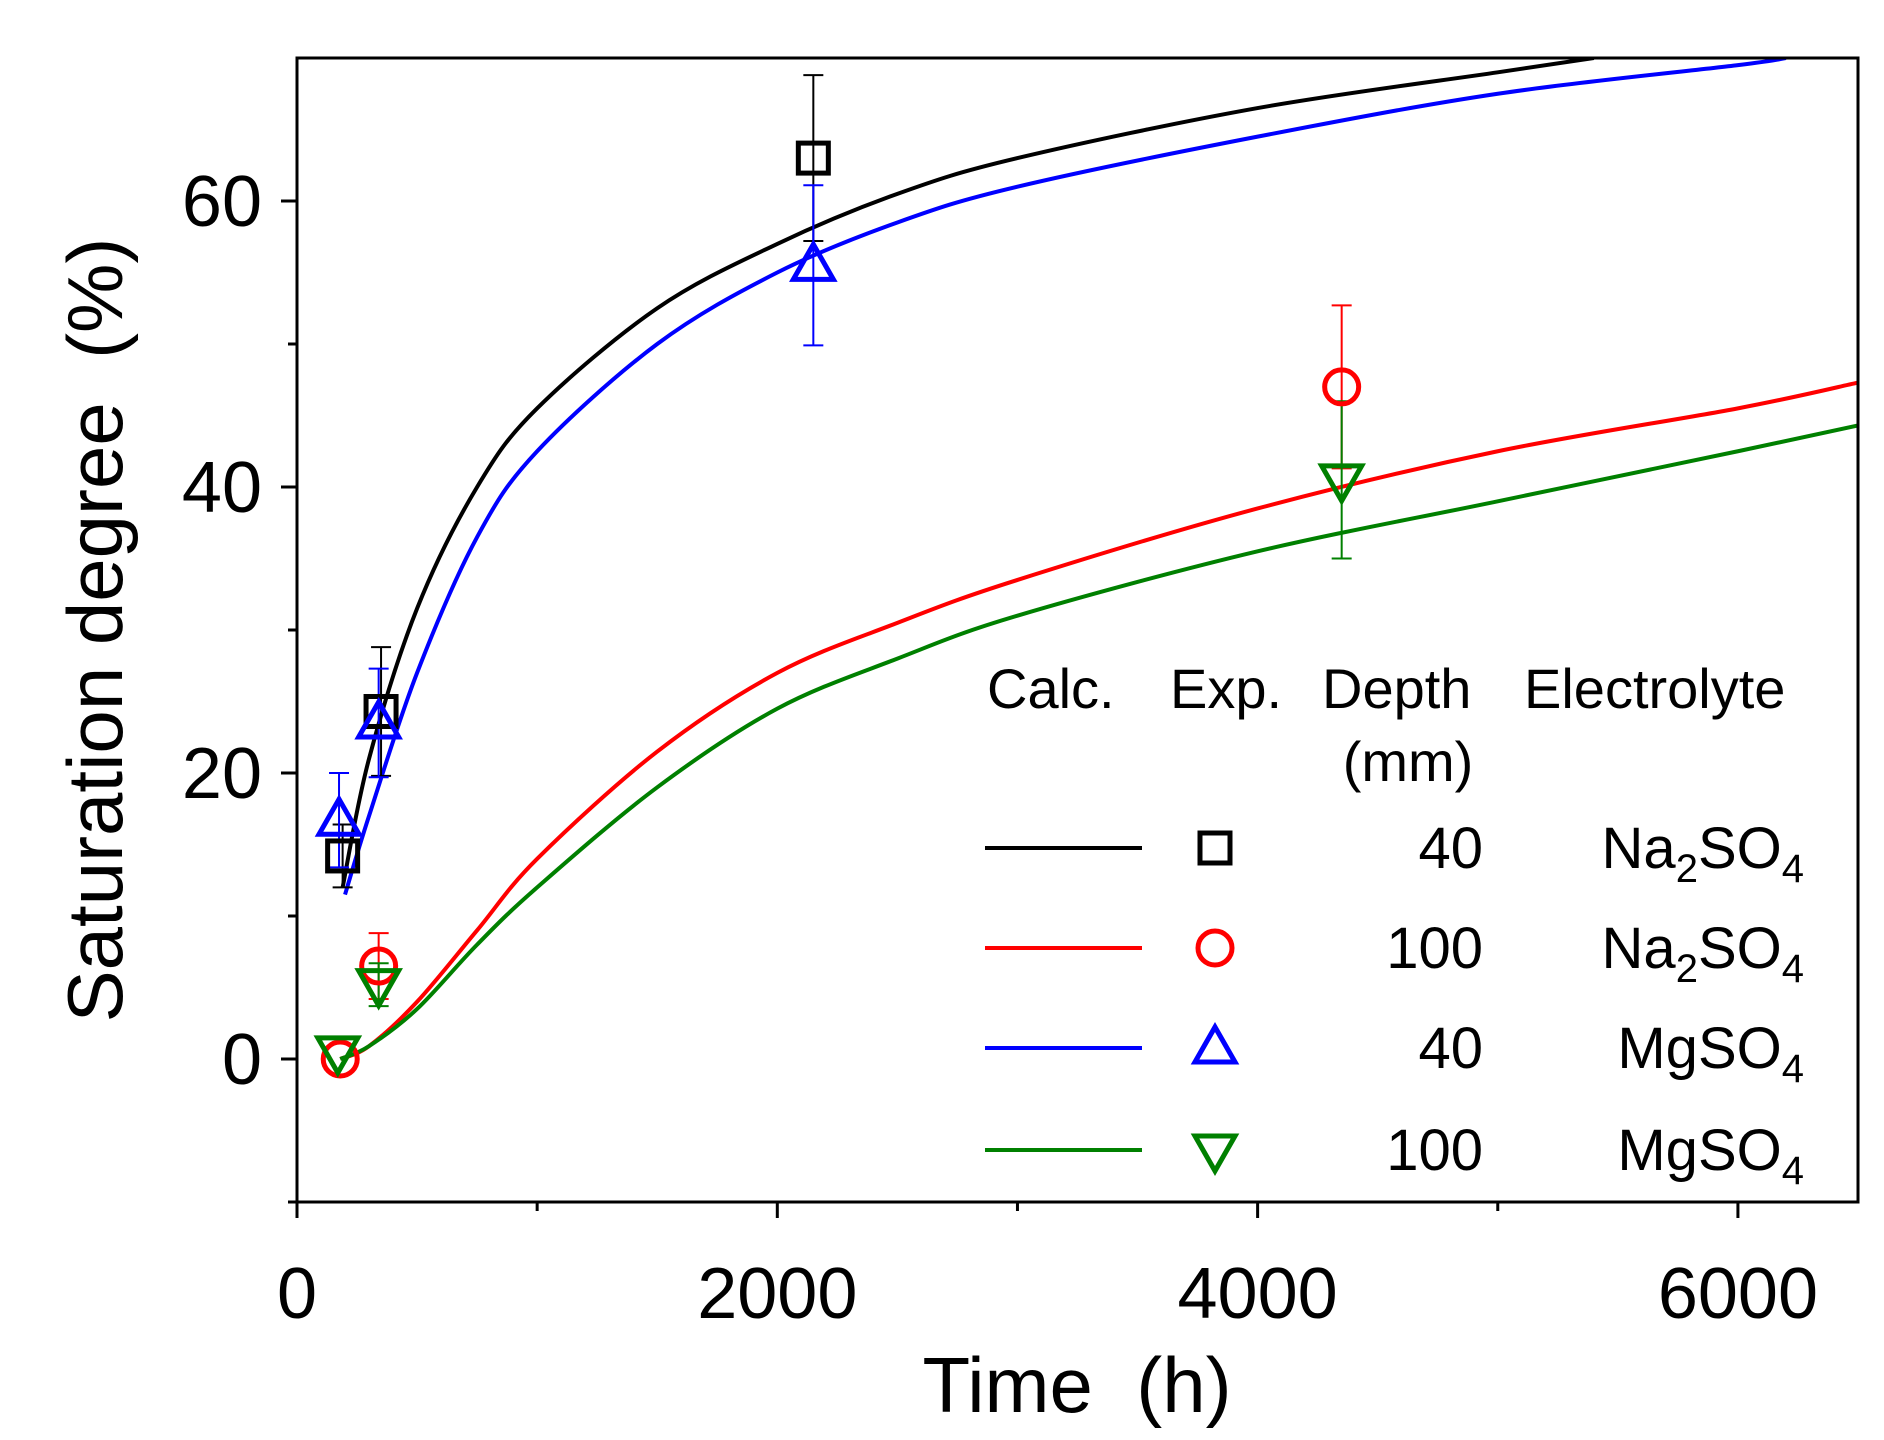  Describe the element at coordinates (239, 683) in the screenshot. I see `y-axis-ticks: 0 20 40 60` at that location.